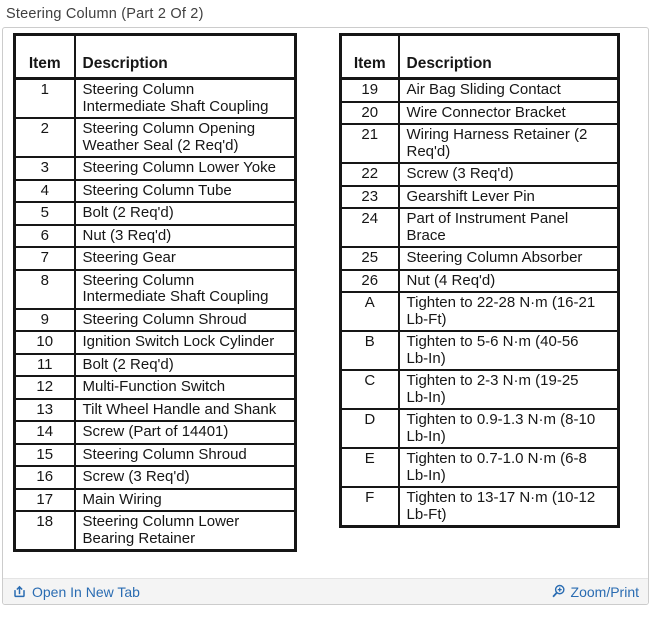 The width and height of the screenshot is (655, 617). I want to click on table-row: 18 Steering Column Lower Bearing Retainer, so click(155, 531).